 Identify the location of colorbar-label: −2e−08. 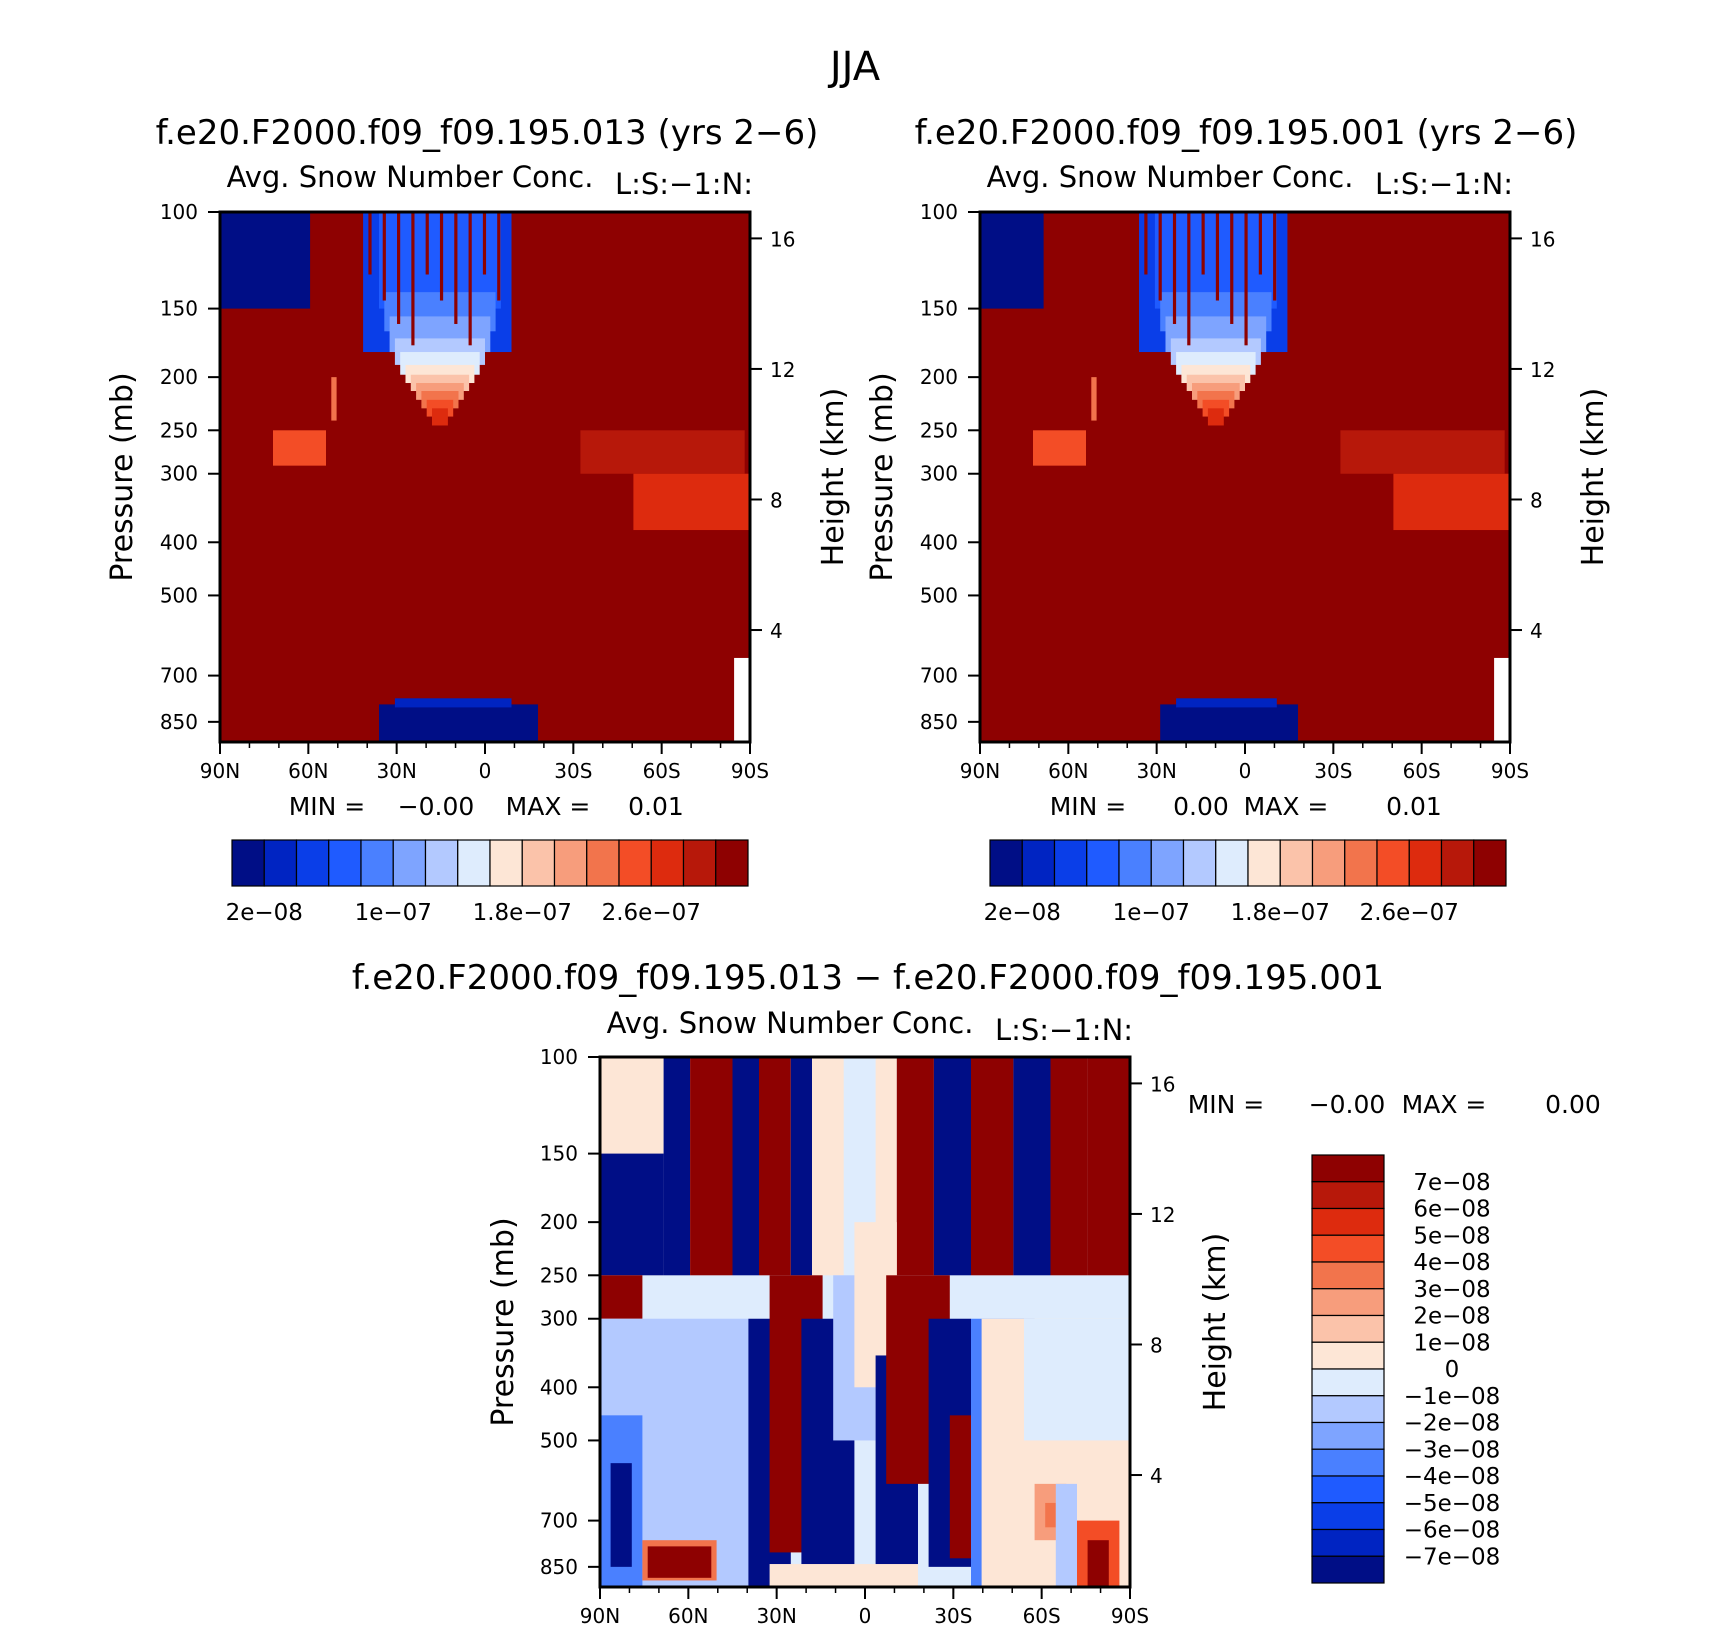
(1452, 1424).